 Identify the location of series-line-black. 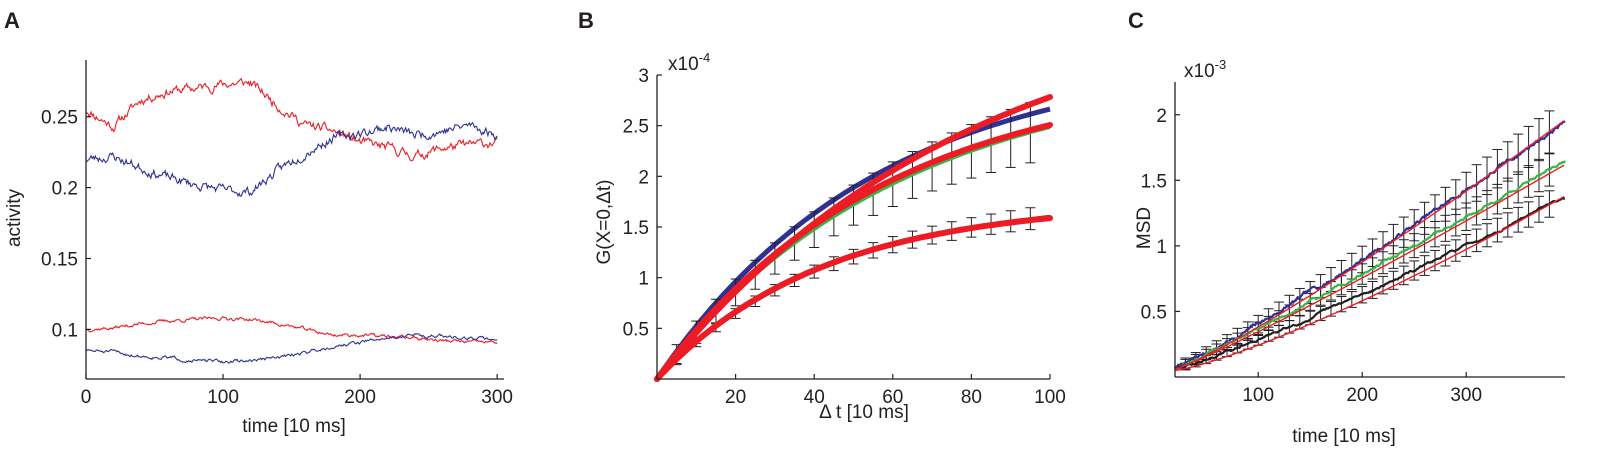
(853, 297).